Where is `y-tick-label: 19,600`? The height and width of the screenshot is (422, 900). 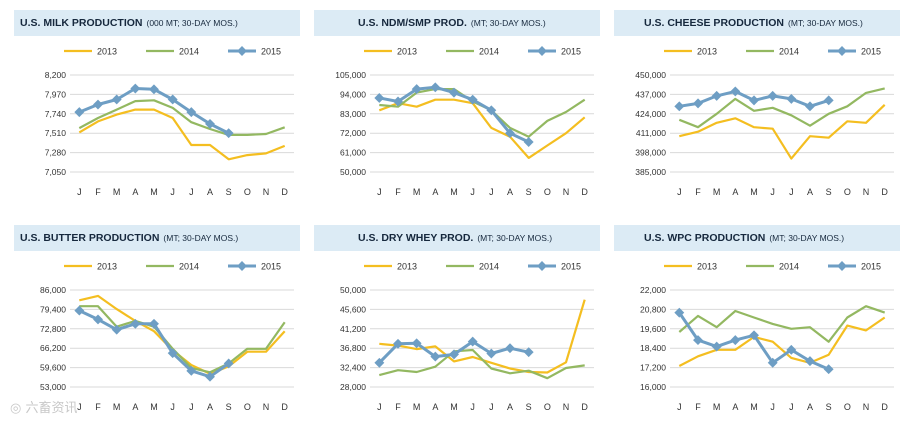
y-tick-label: 19,600 is located at coordinates (653, 329).